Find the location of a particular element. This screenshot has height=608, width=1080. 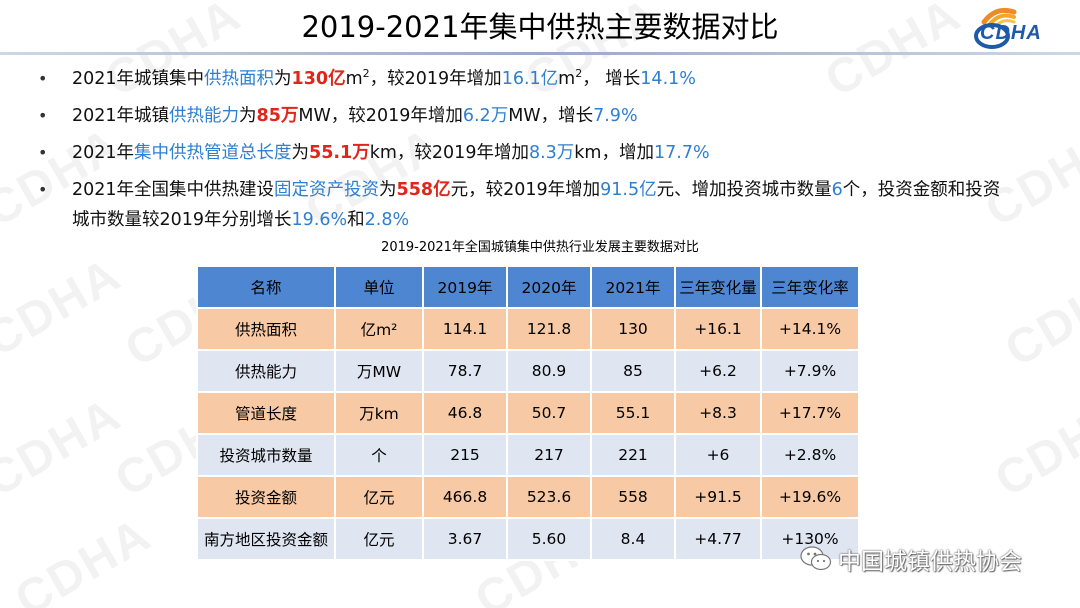

table-row: 投资金额 亿元 466.8 523.6 558 +91.5 +19.6% is located at coordinates (528, 497).